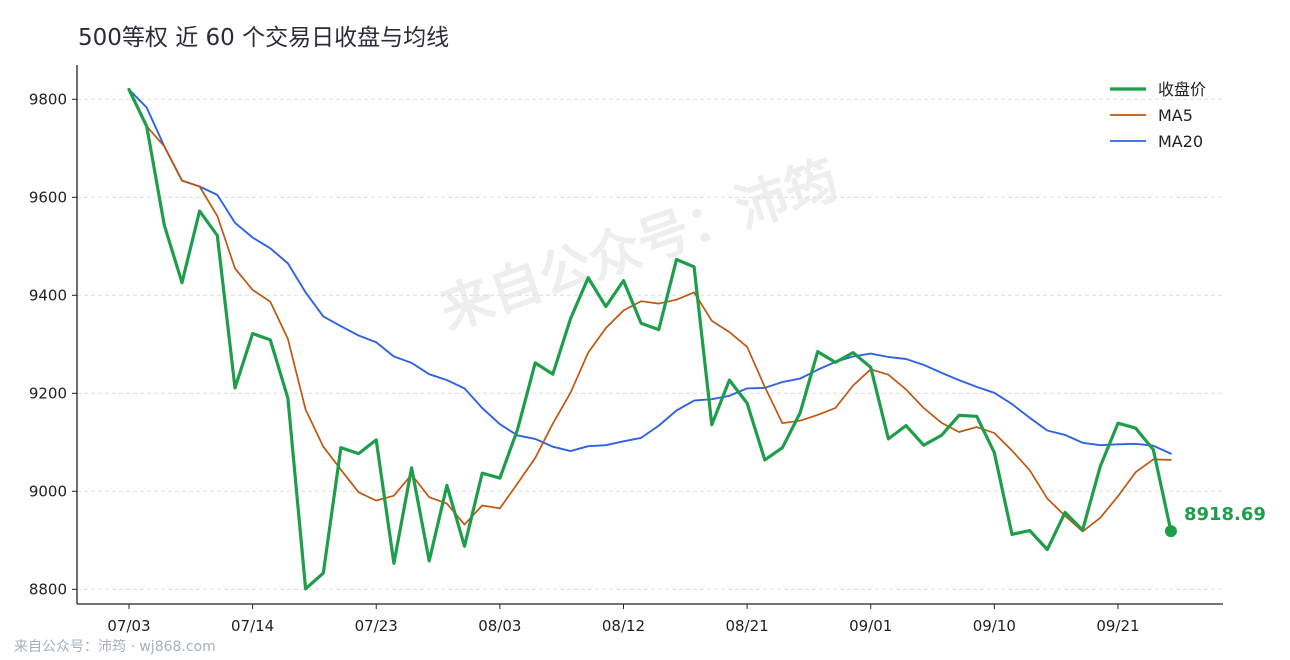 This screenshot has width=1290, height=660. Describe the element at coordinates (1182, 89) in the screenshot. I see `legend-label: 收盘价` at that location.